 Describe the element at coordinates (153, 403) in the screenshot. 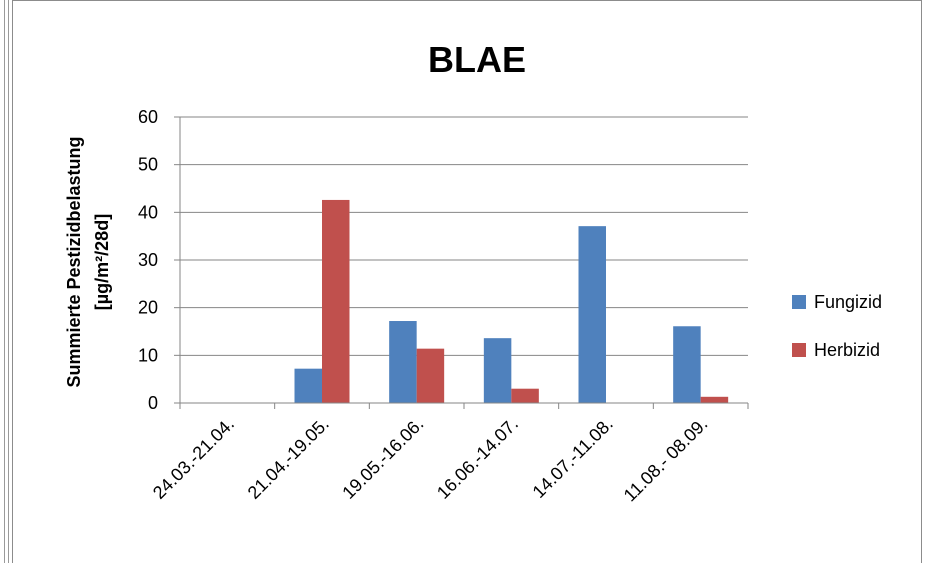

I see `y-tick-label: 0` at that location.